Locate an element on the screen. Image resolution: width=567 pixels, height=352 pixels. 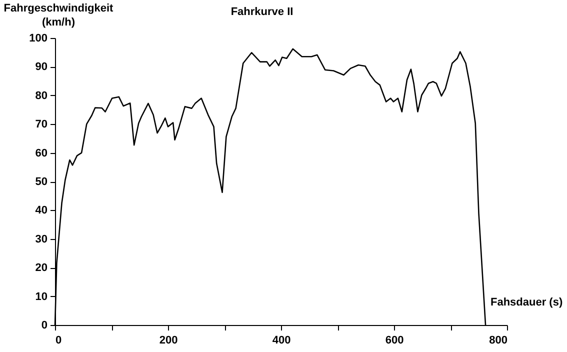
y-tick-label: 40 is located at coordinates (41, 210).